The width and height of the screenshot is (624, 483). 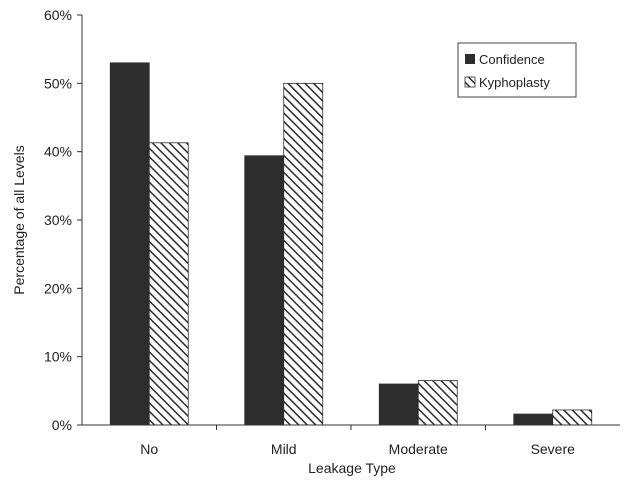 I want to click on legend-label-confidence: Confidence, so click(x=512, y=59).